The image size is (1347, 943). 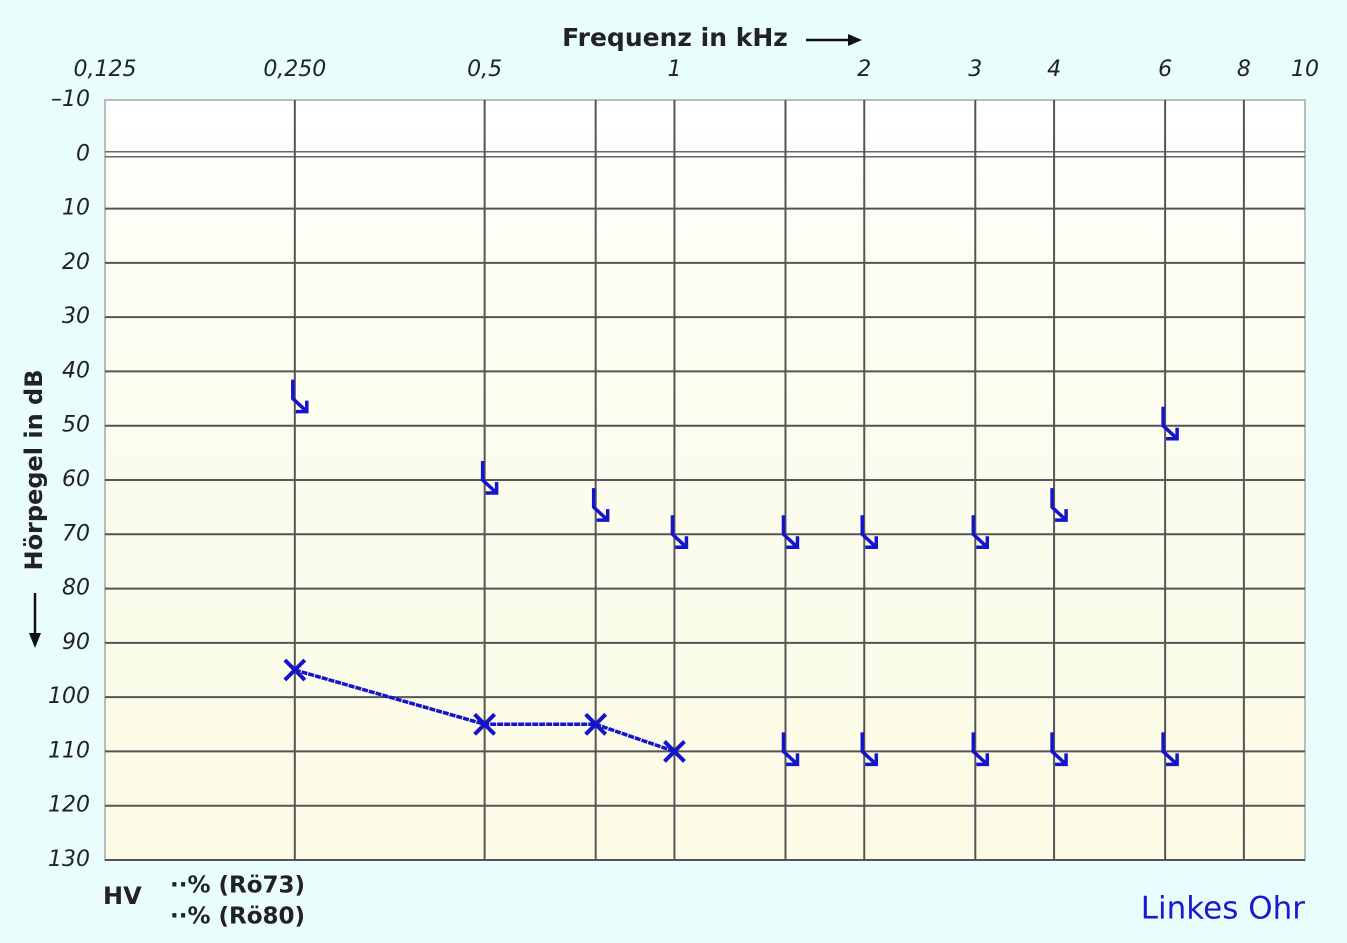 What do you see at coordinates (1054, 69) in the screenshot?
I see `x-tick-label: 4` at bounding box center [1054, 69].